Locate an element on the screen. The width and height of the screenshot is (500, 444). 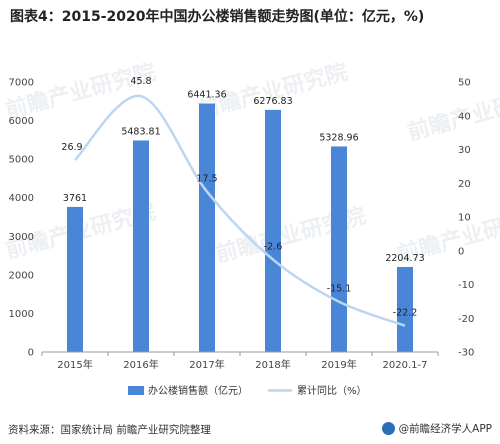
bar-data-label: 2204.73 is located at coordinates (404, 258).